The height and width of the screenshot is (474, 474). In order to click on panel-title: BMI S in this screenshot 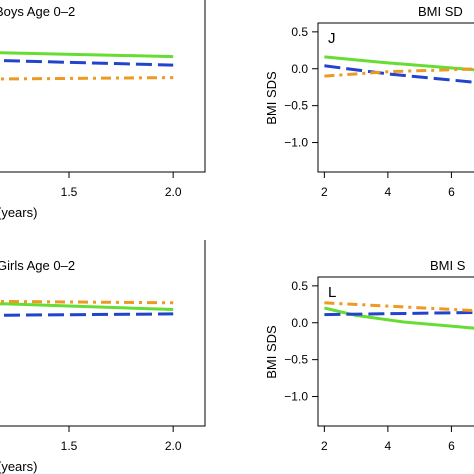, I will do `click(448, 265)`.